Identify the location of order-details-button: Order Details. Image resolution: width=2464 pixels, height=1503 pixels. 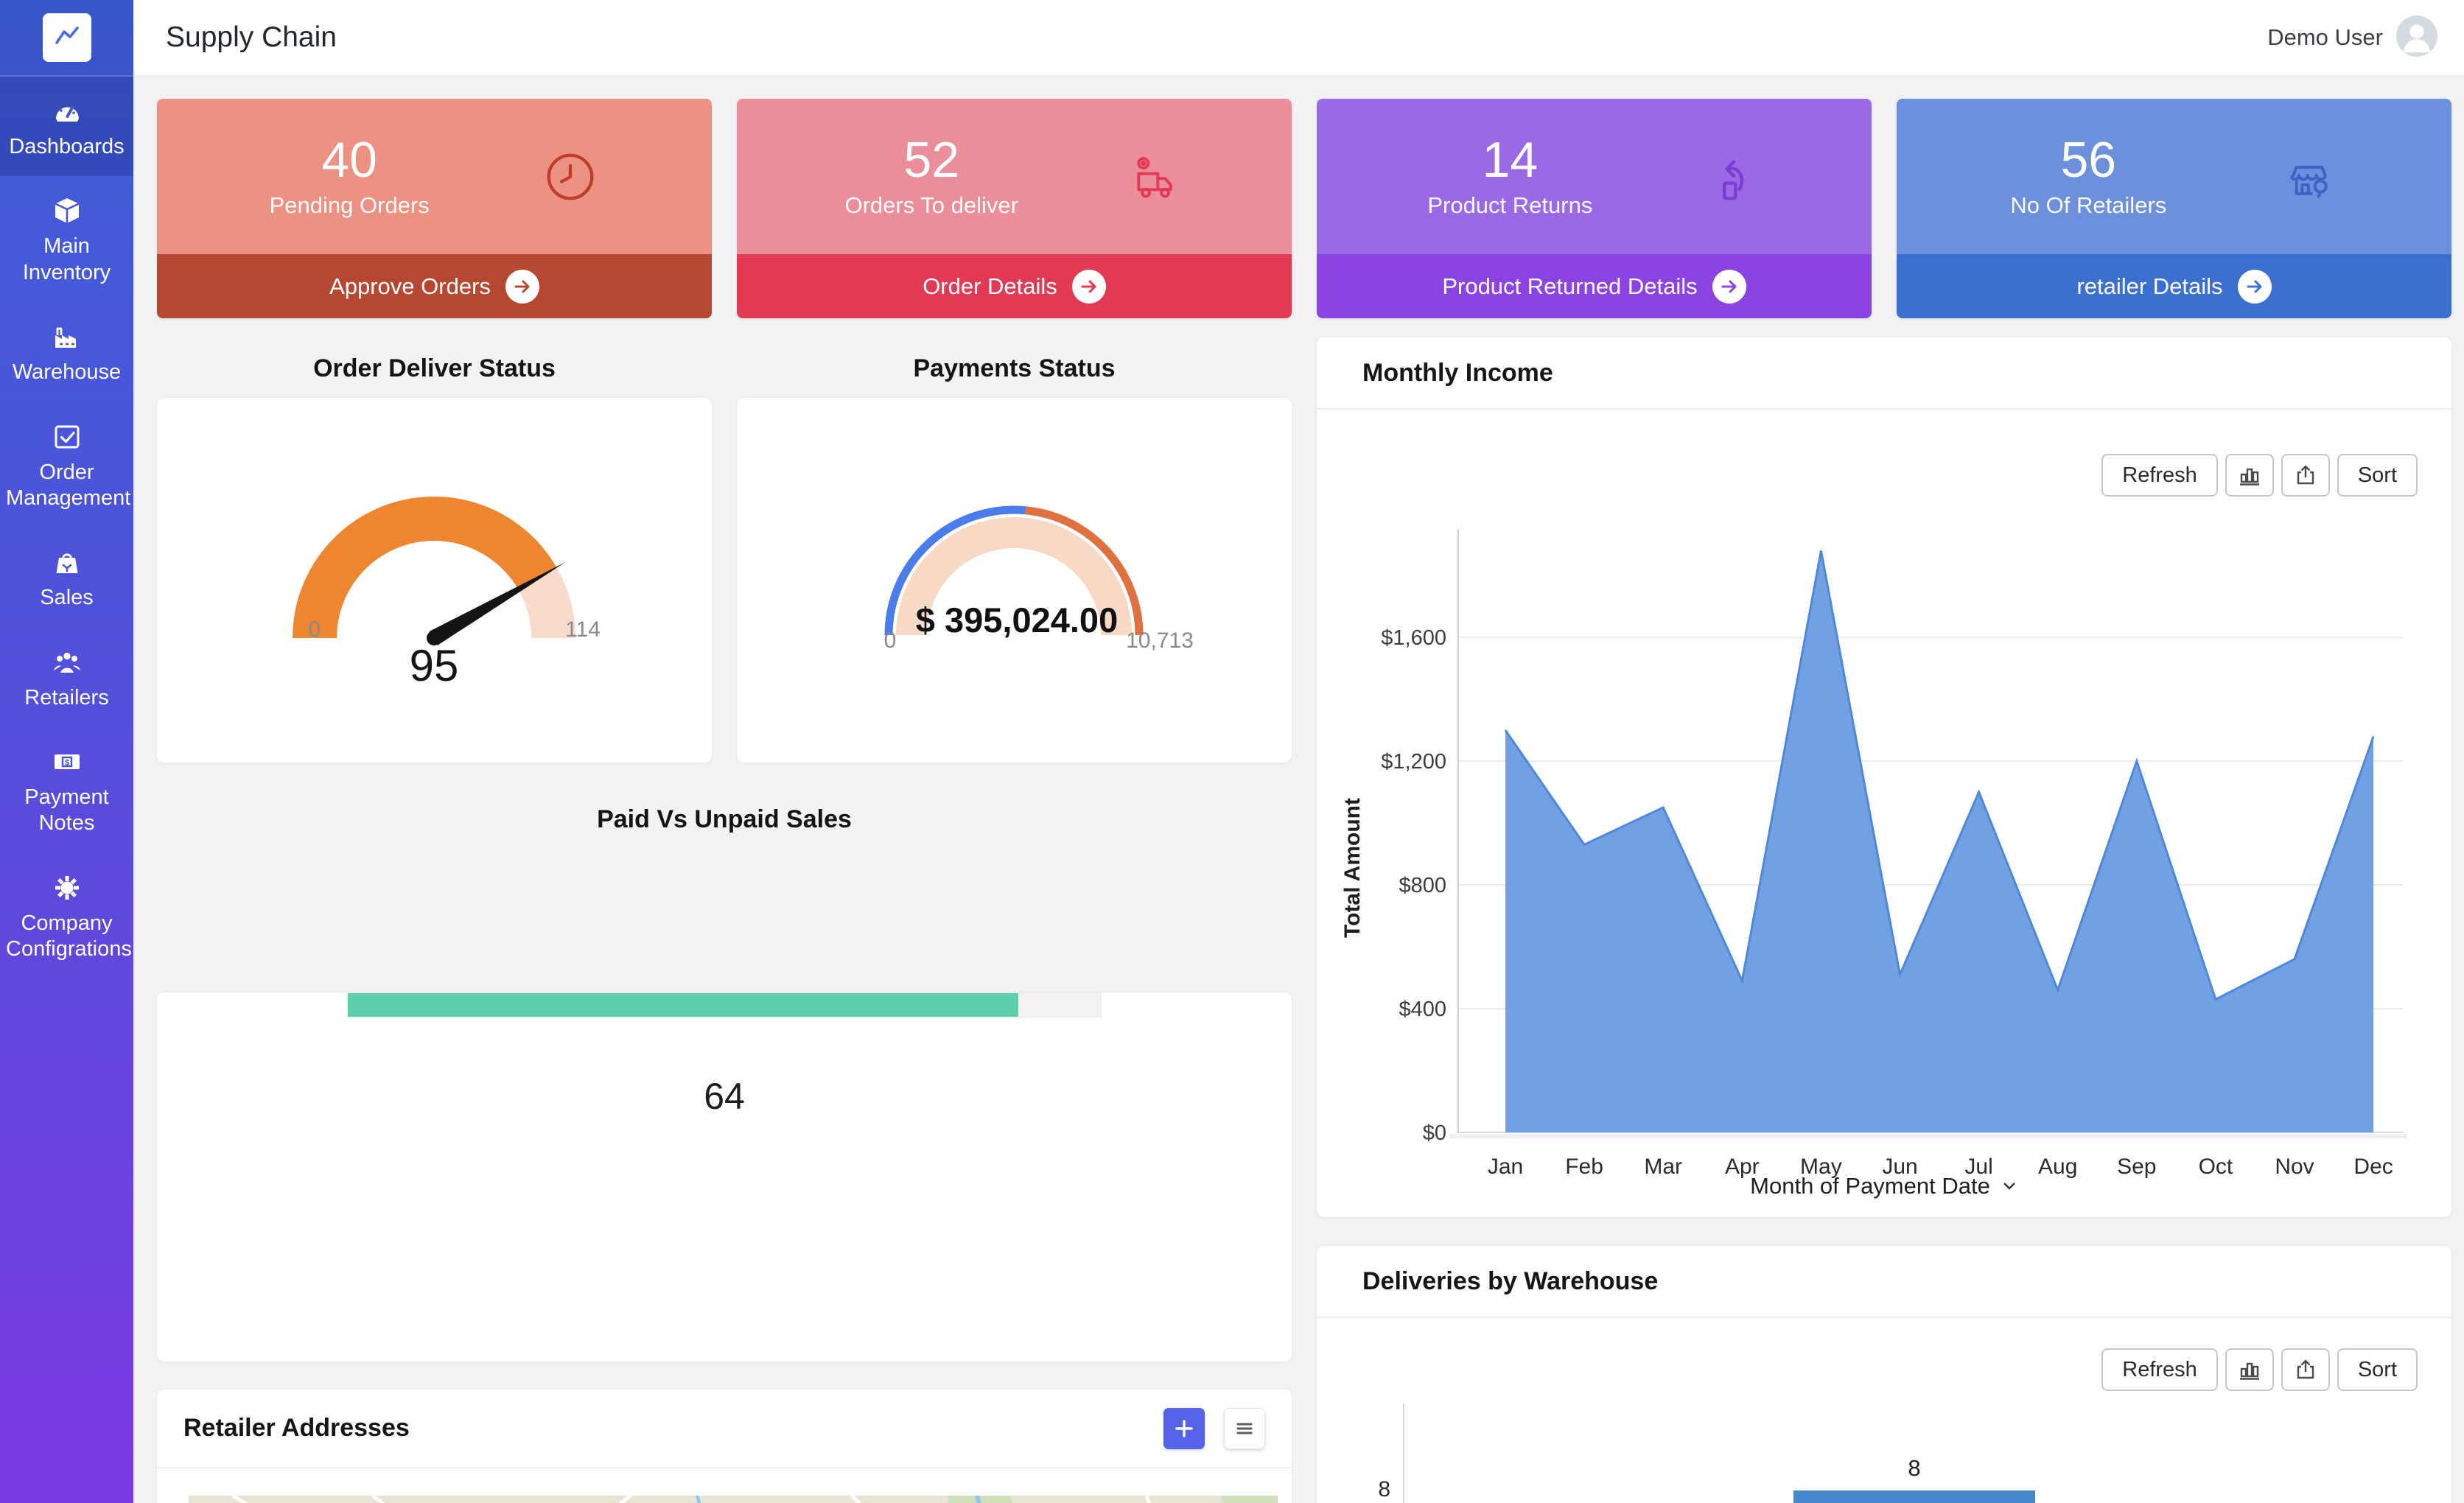
(1014, 286).